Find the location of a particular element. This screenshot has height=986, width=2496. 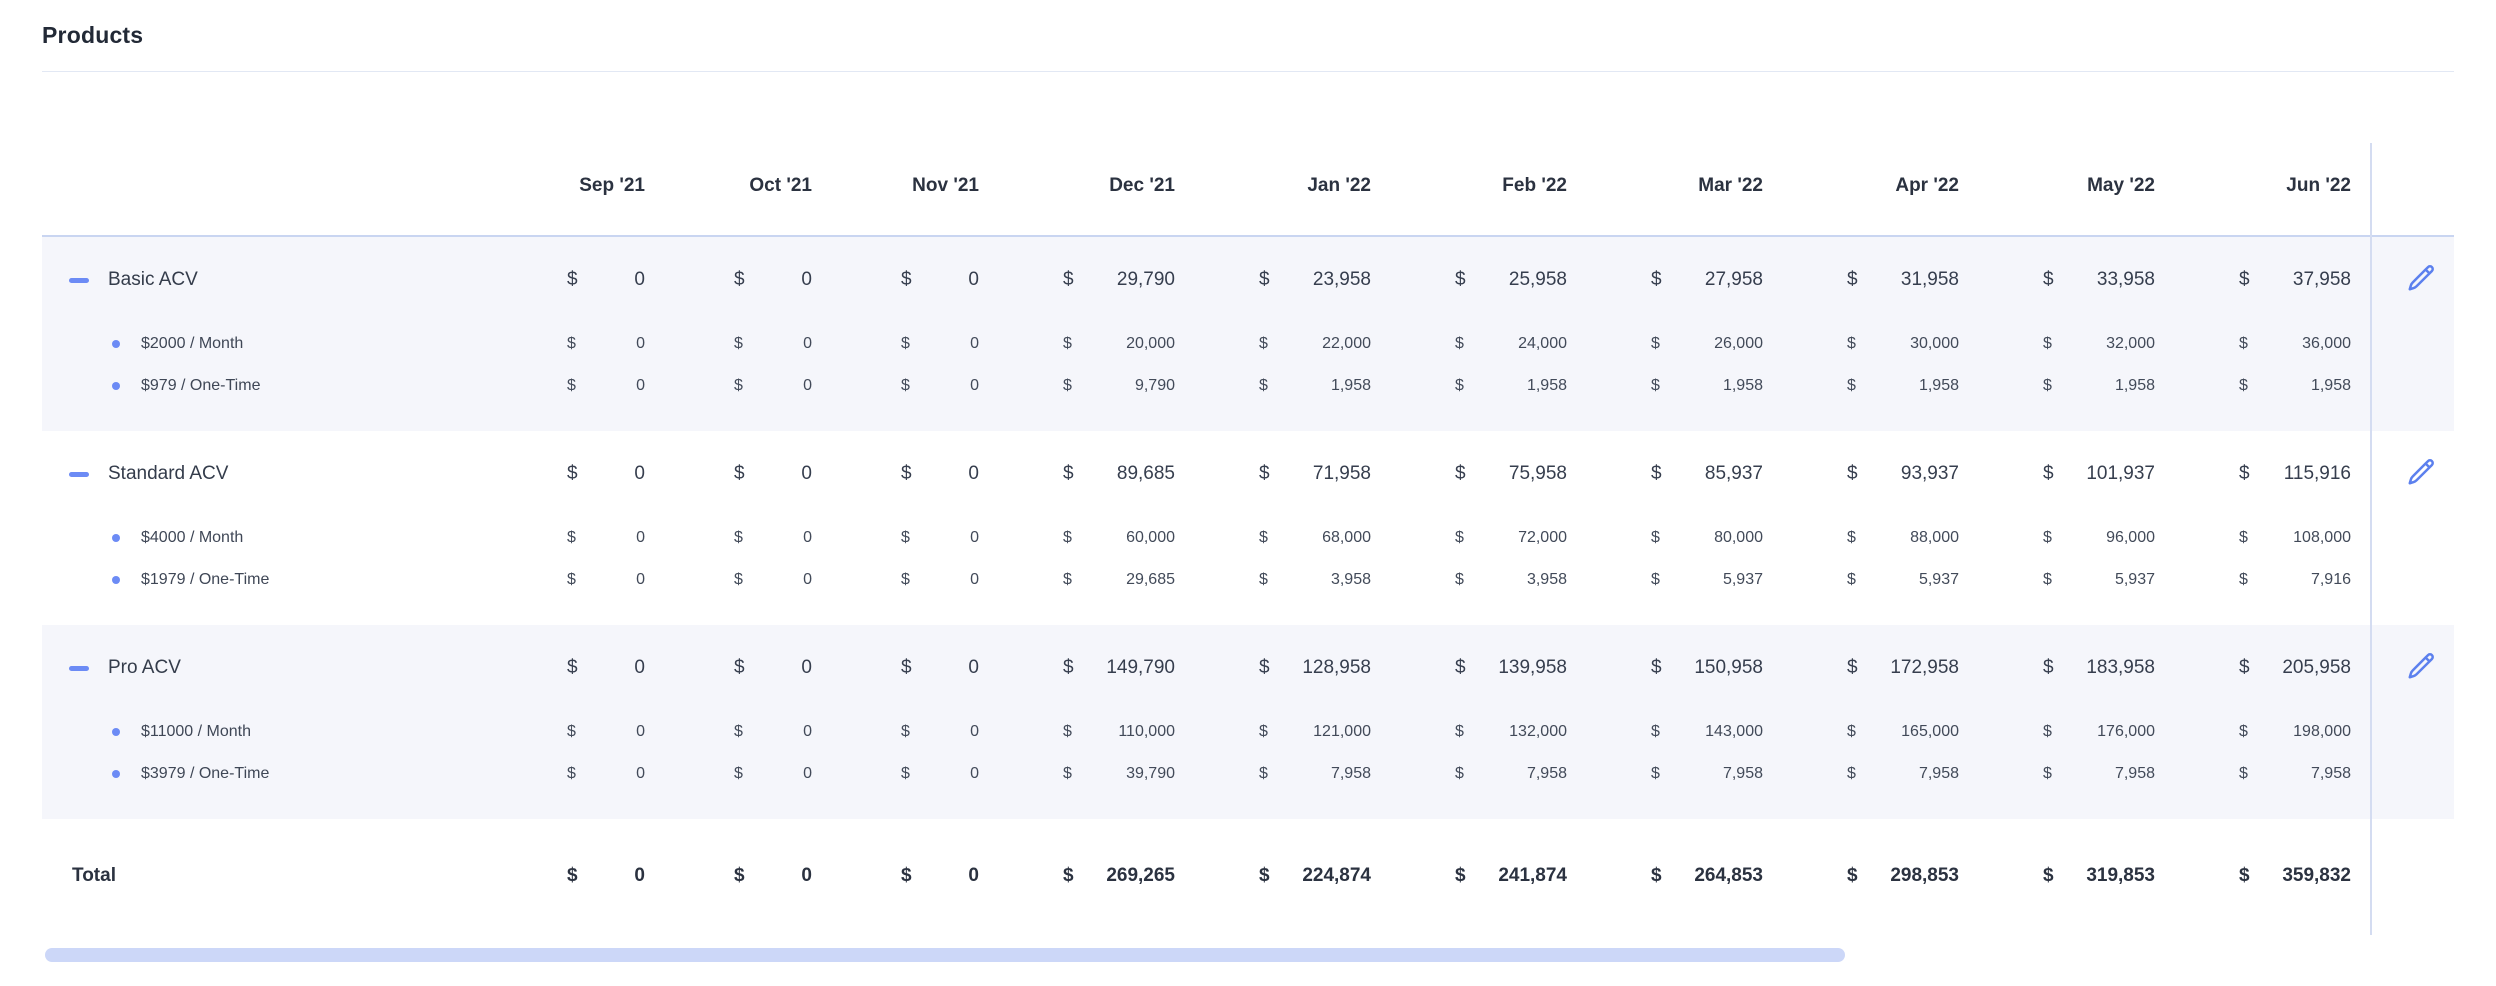

money-value: $101,937 is located at coordinates (2099, 474).